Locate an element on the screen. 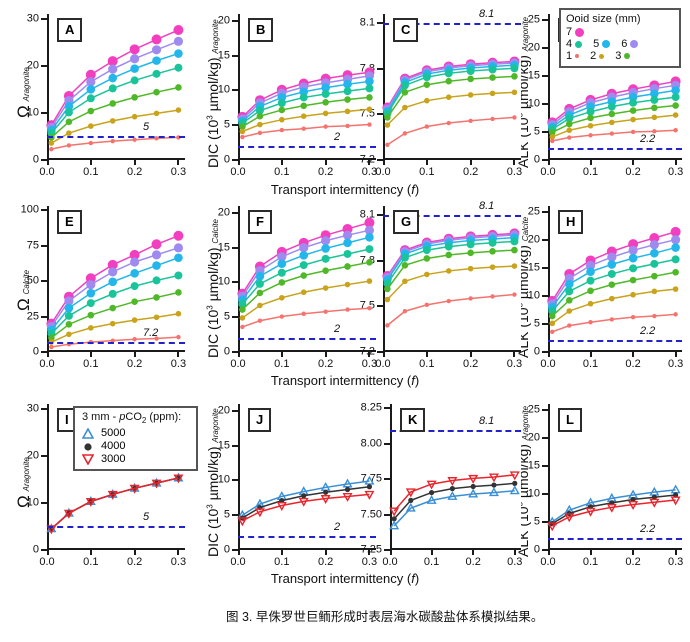 This screenshot has width=690, height=642. y-tick-label: 100 is located at coordinates (29, 209).